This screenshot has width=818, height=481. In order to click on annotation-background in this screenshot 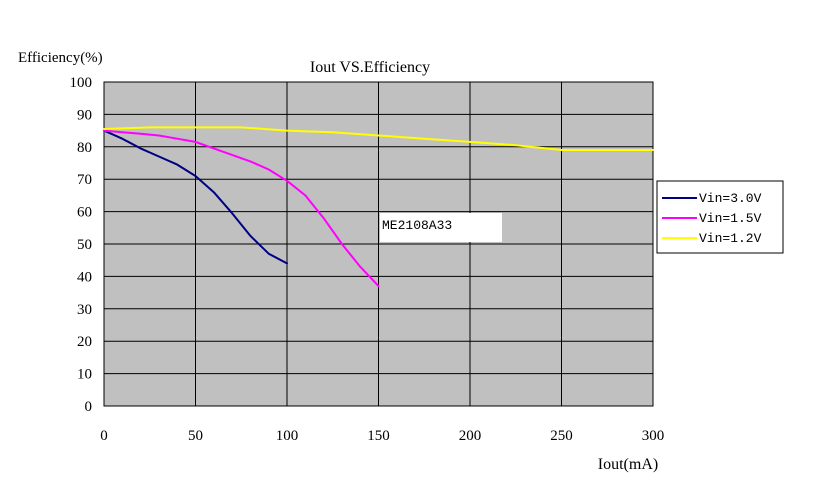, I will do `click(441, 227)`.